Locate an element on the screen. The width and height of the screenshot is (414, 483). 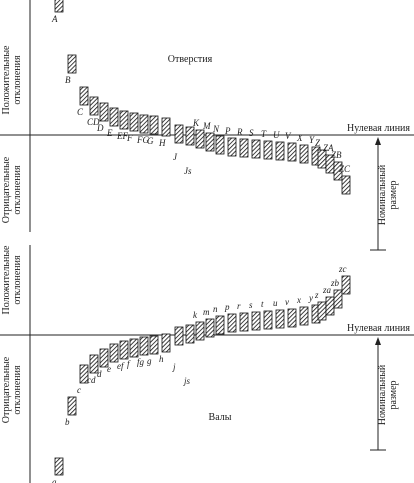
zone-label: A is located at coordinates (54, 19).